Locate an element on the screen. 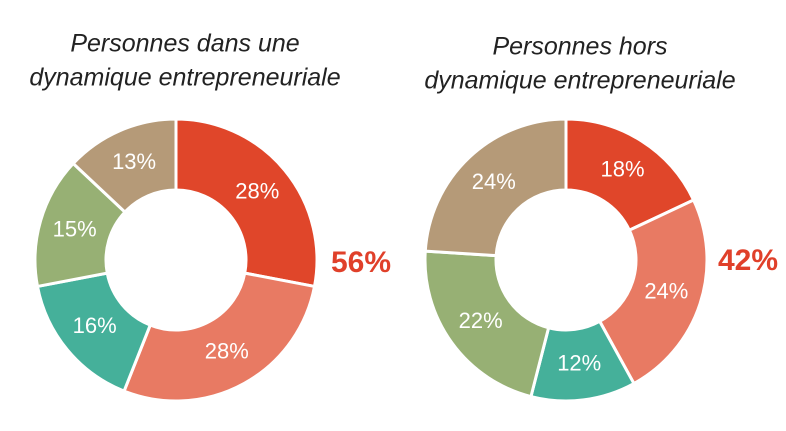 This screenshot has width=786, height=431. slice-label: 15% is located at coordinates (75, 228).